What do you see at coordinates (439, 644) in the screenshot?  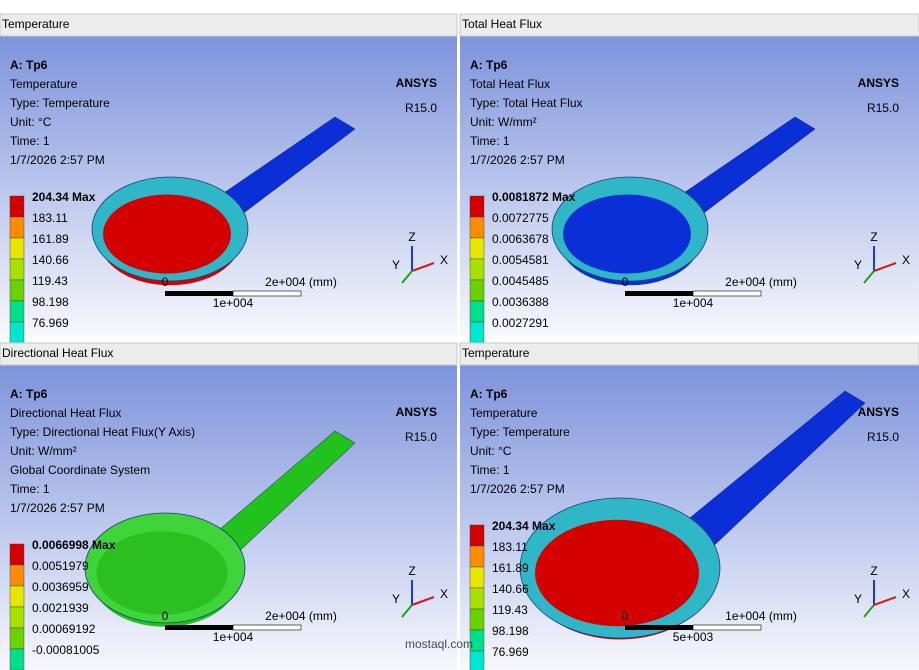 I see `watermark: mostaql.com` at bounding box center [439, 644].